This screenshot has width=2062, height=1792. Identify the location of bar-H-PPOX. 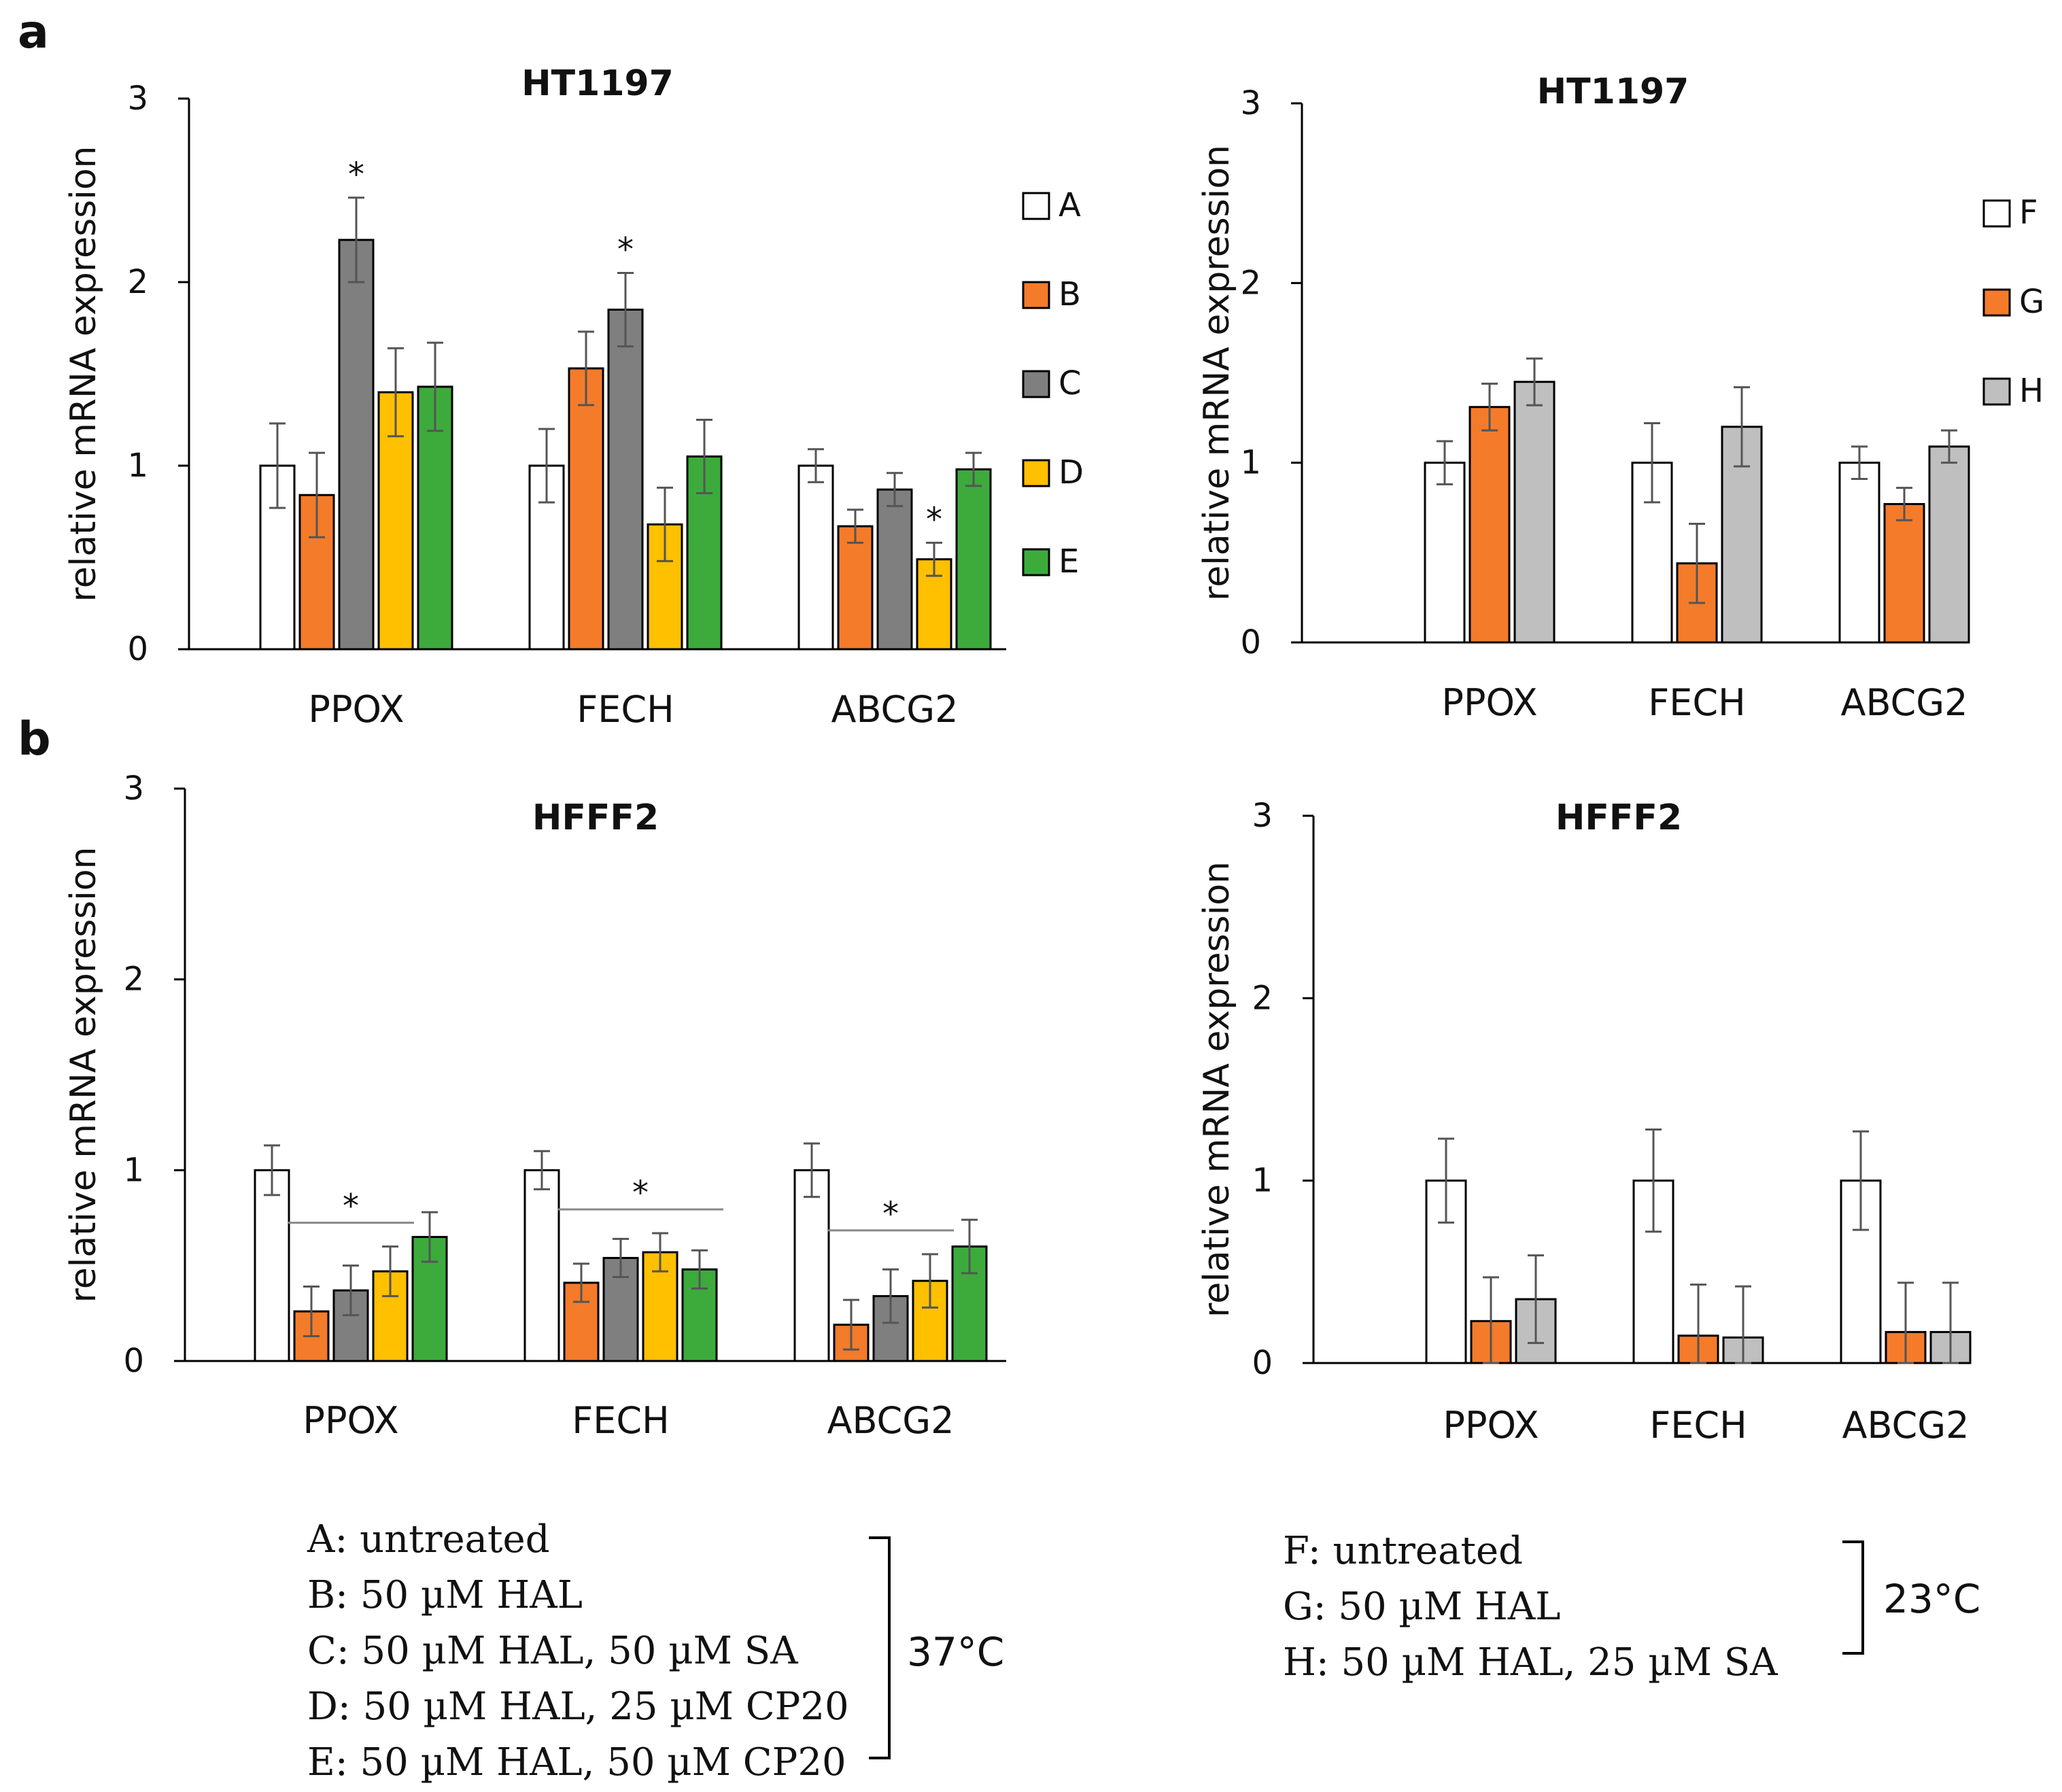
(1534, 512).